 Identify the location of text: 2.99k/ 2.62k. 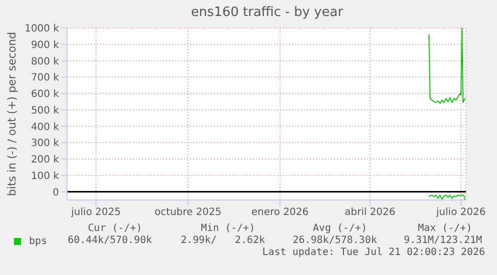
(222, 240).